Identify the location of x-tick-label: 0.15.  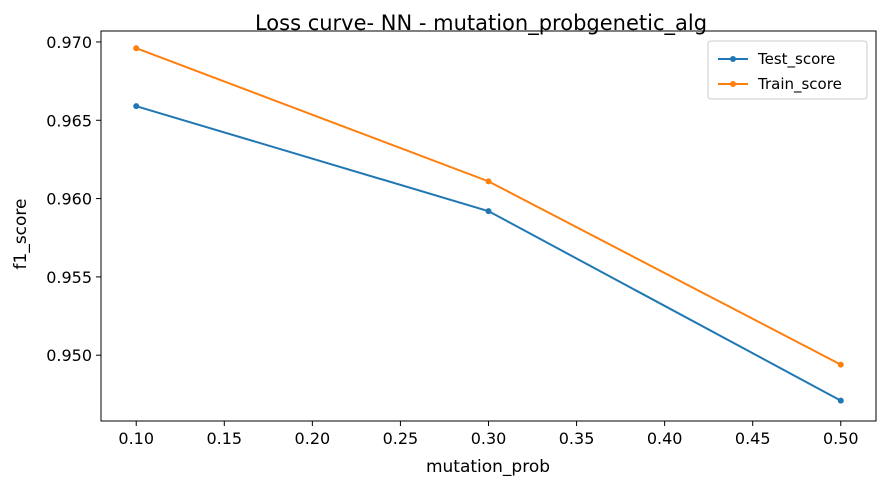
(224, 438).